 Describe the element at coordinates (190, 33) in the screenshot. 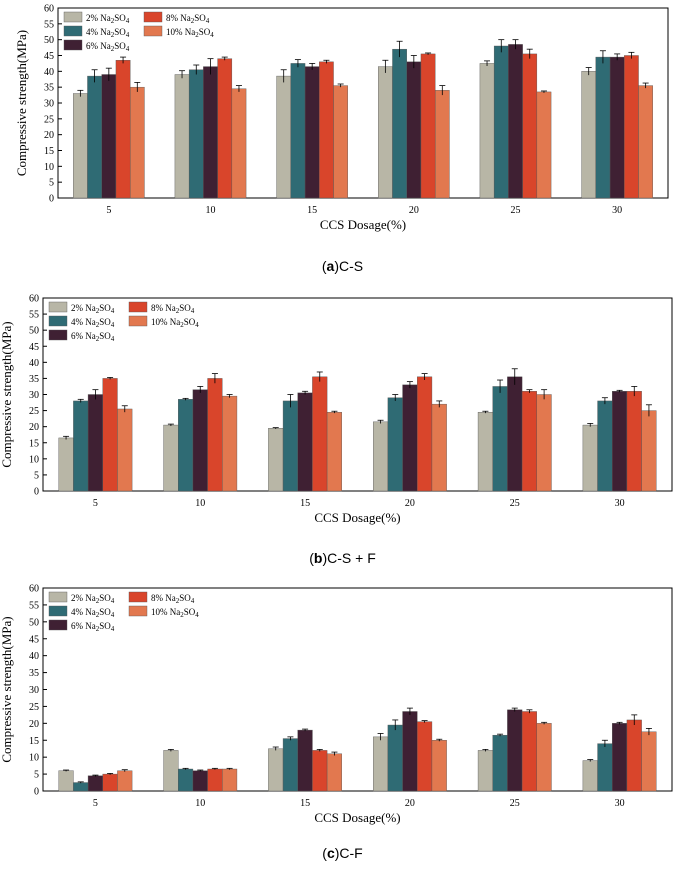

I see `legend-label: 10% Na2SO4` at that location.